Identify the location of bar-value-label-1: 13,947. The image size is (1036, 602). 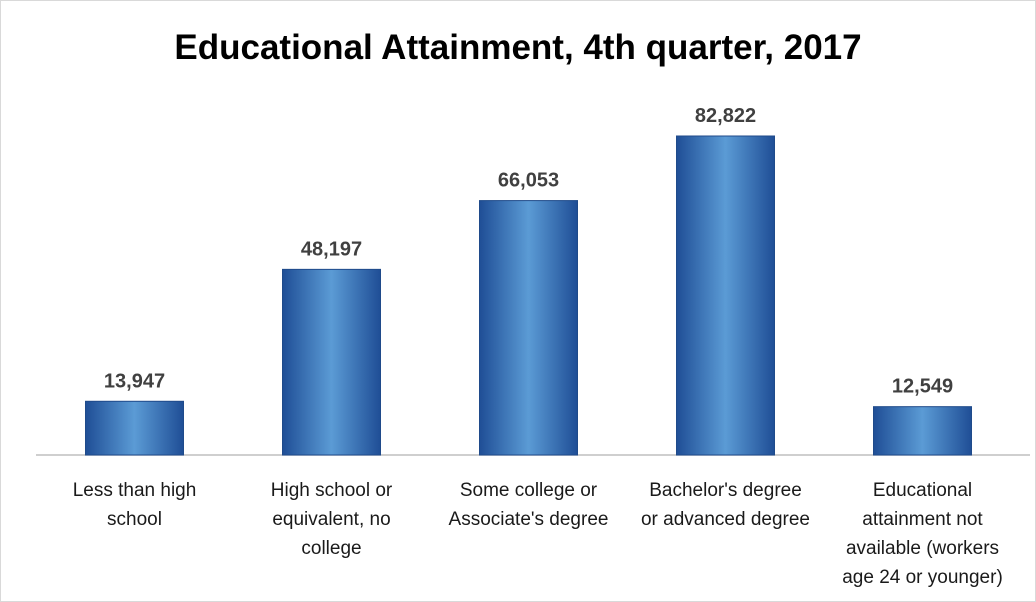
(134, 381).